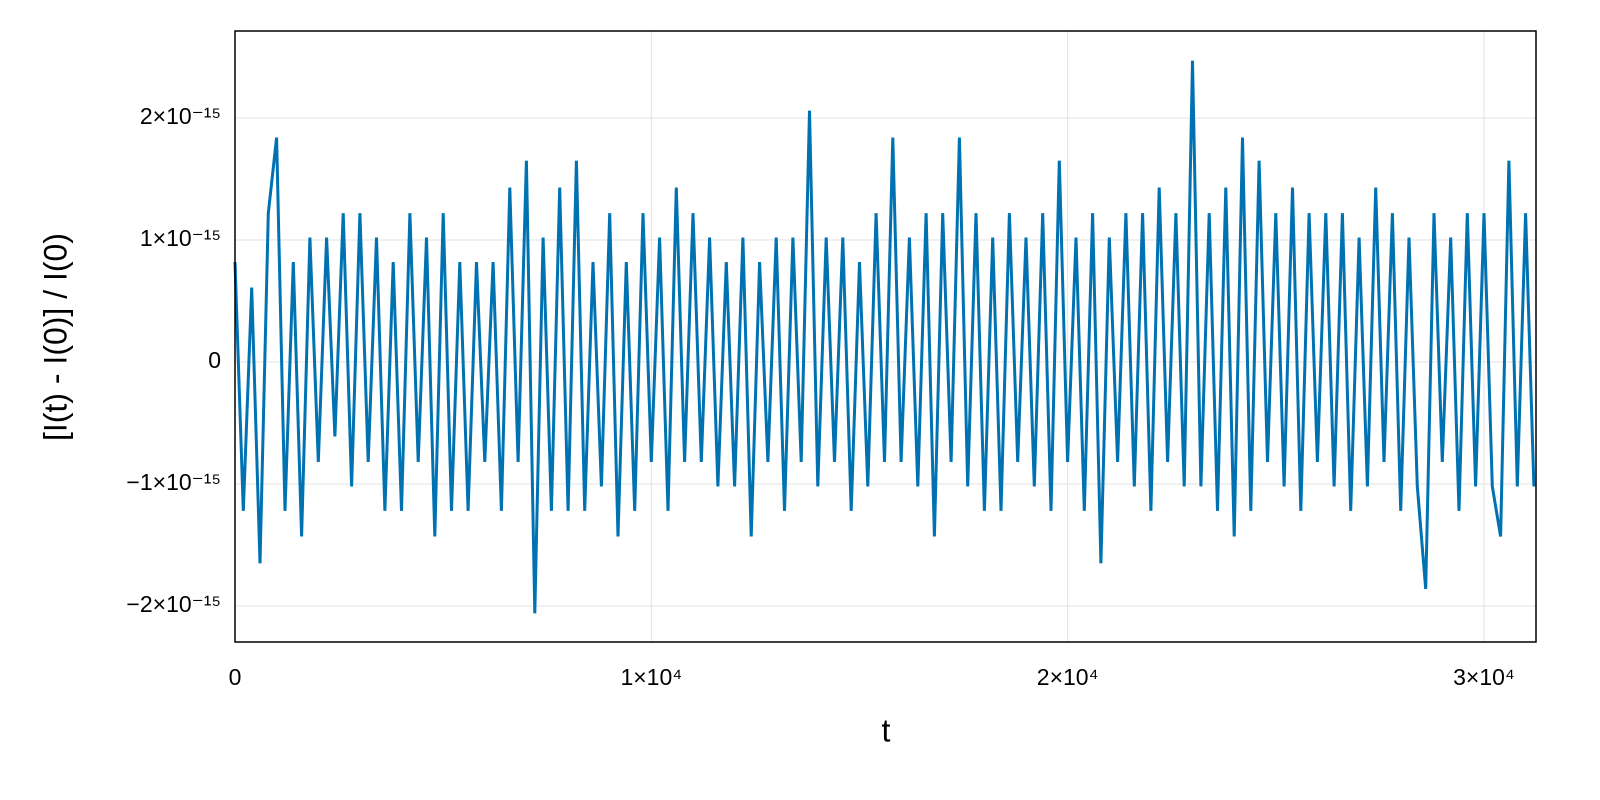 This screenshot has width=1600, height=800. I want to click on y-tick-label: 0, so click(214, 360).